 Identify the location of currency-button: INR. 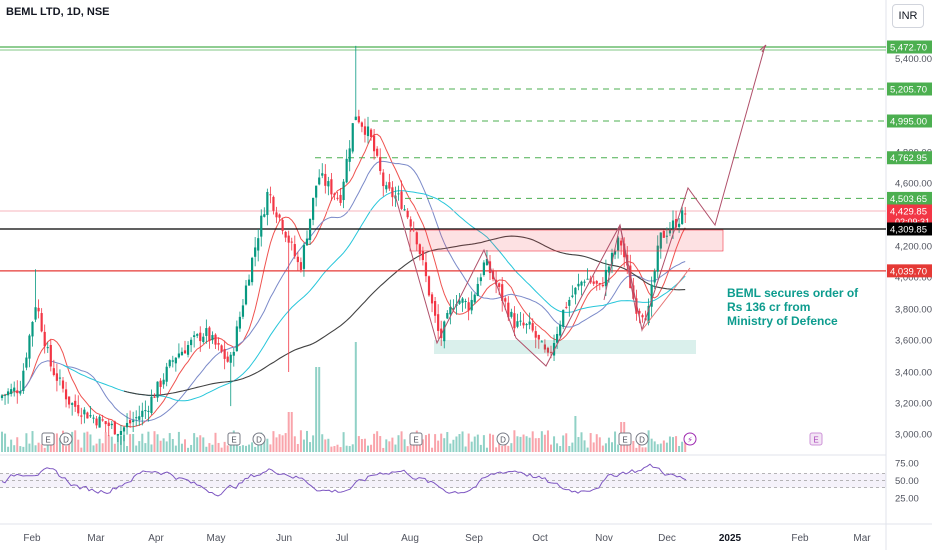
(908, 16).